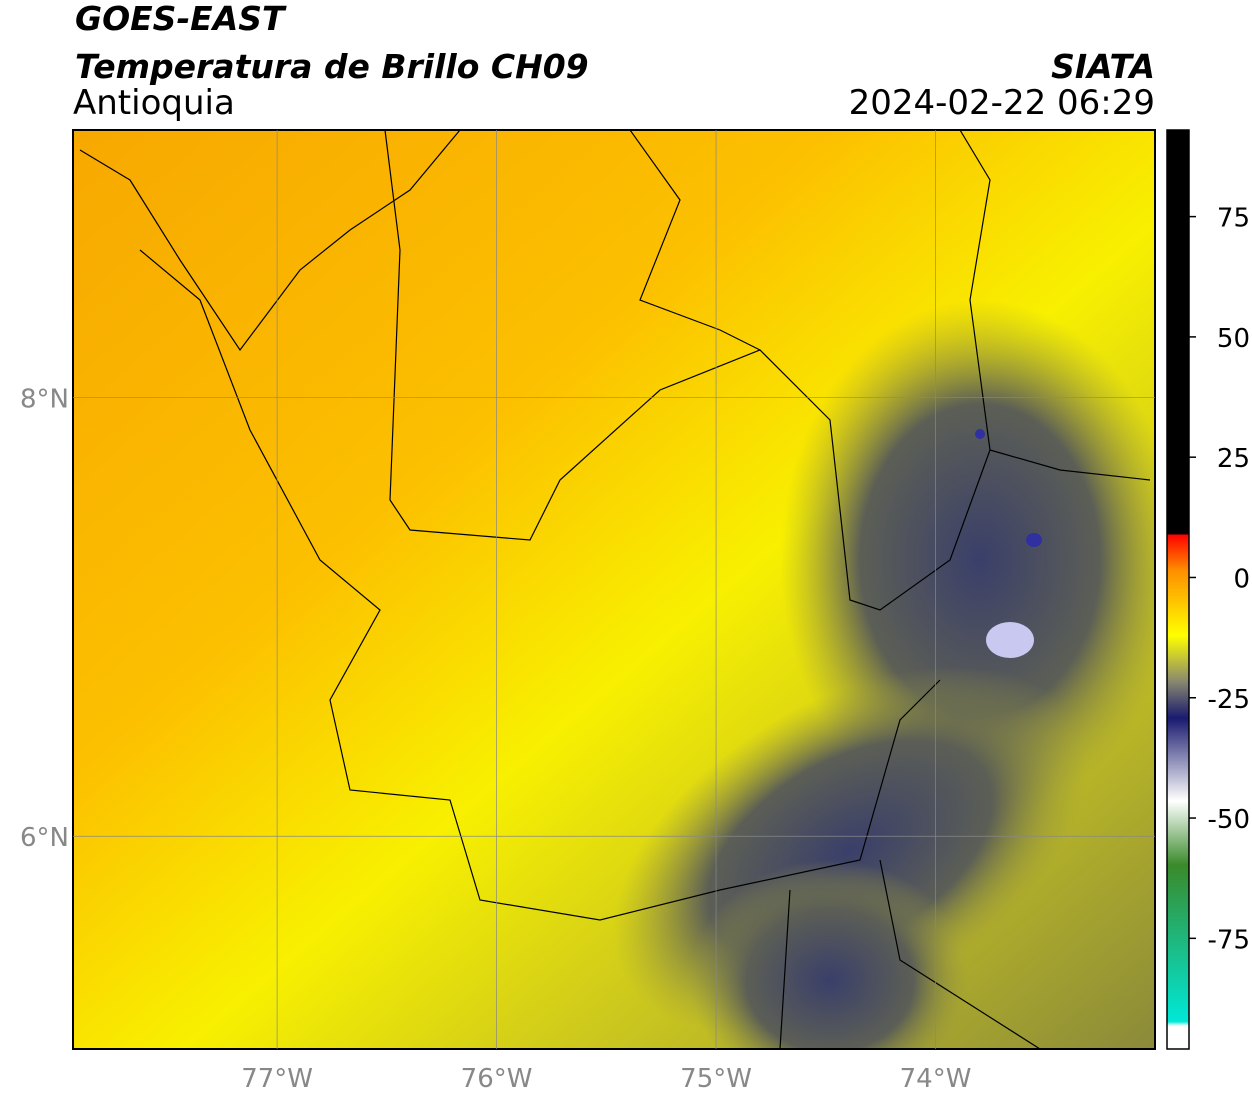  I want to click on colorbar-tick-label: 50, so click(1233, 339).